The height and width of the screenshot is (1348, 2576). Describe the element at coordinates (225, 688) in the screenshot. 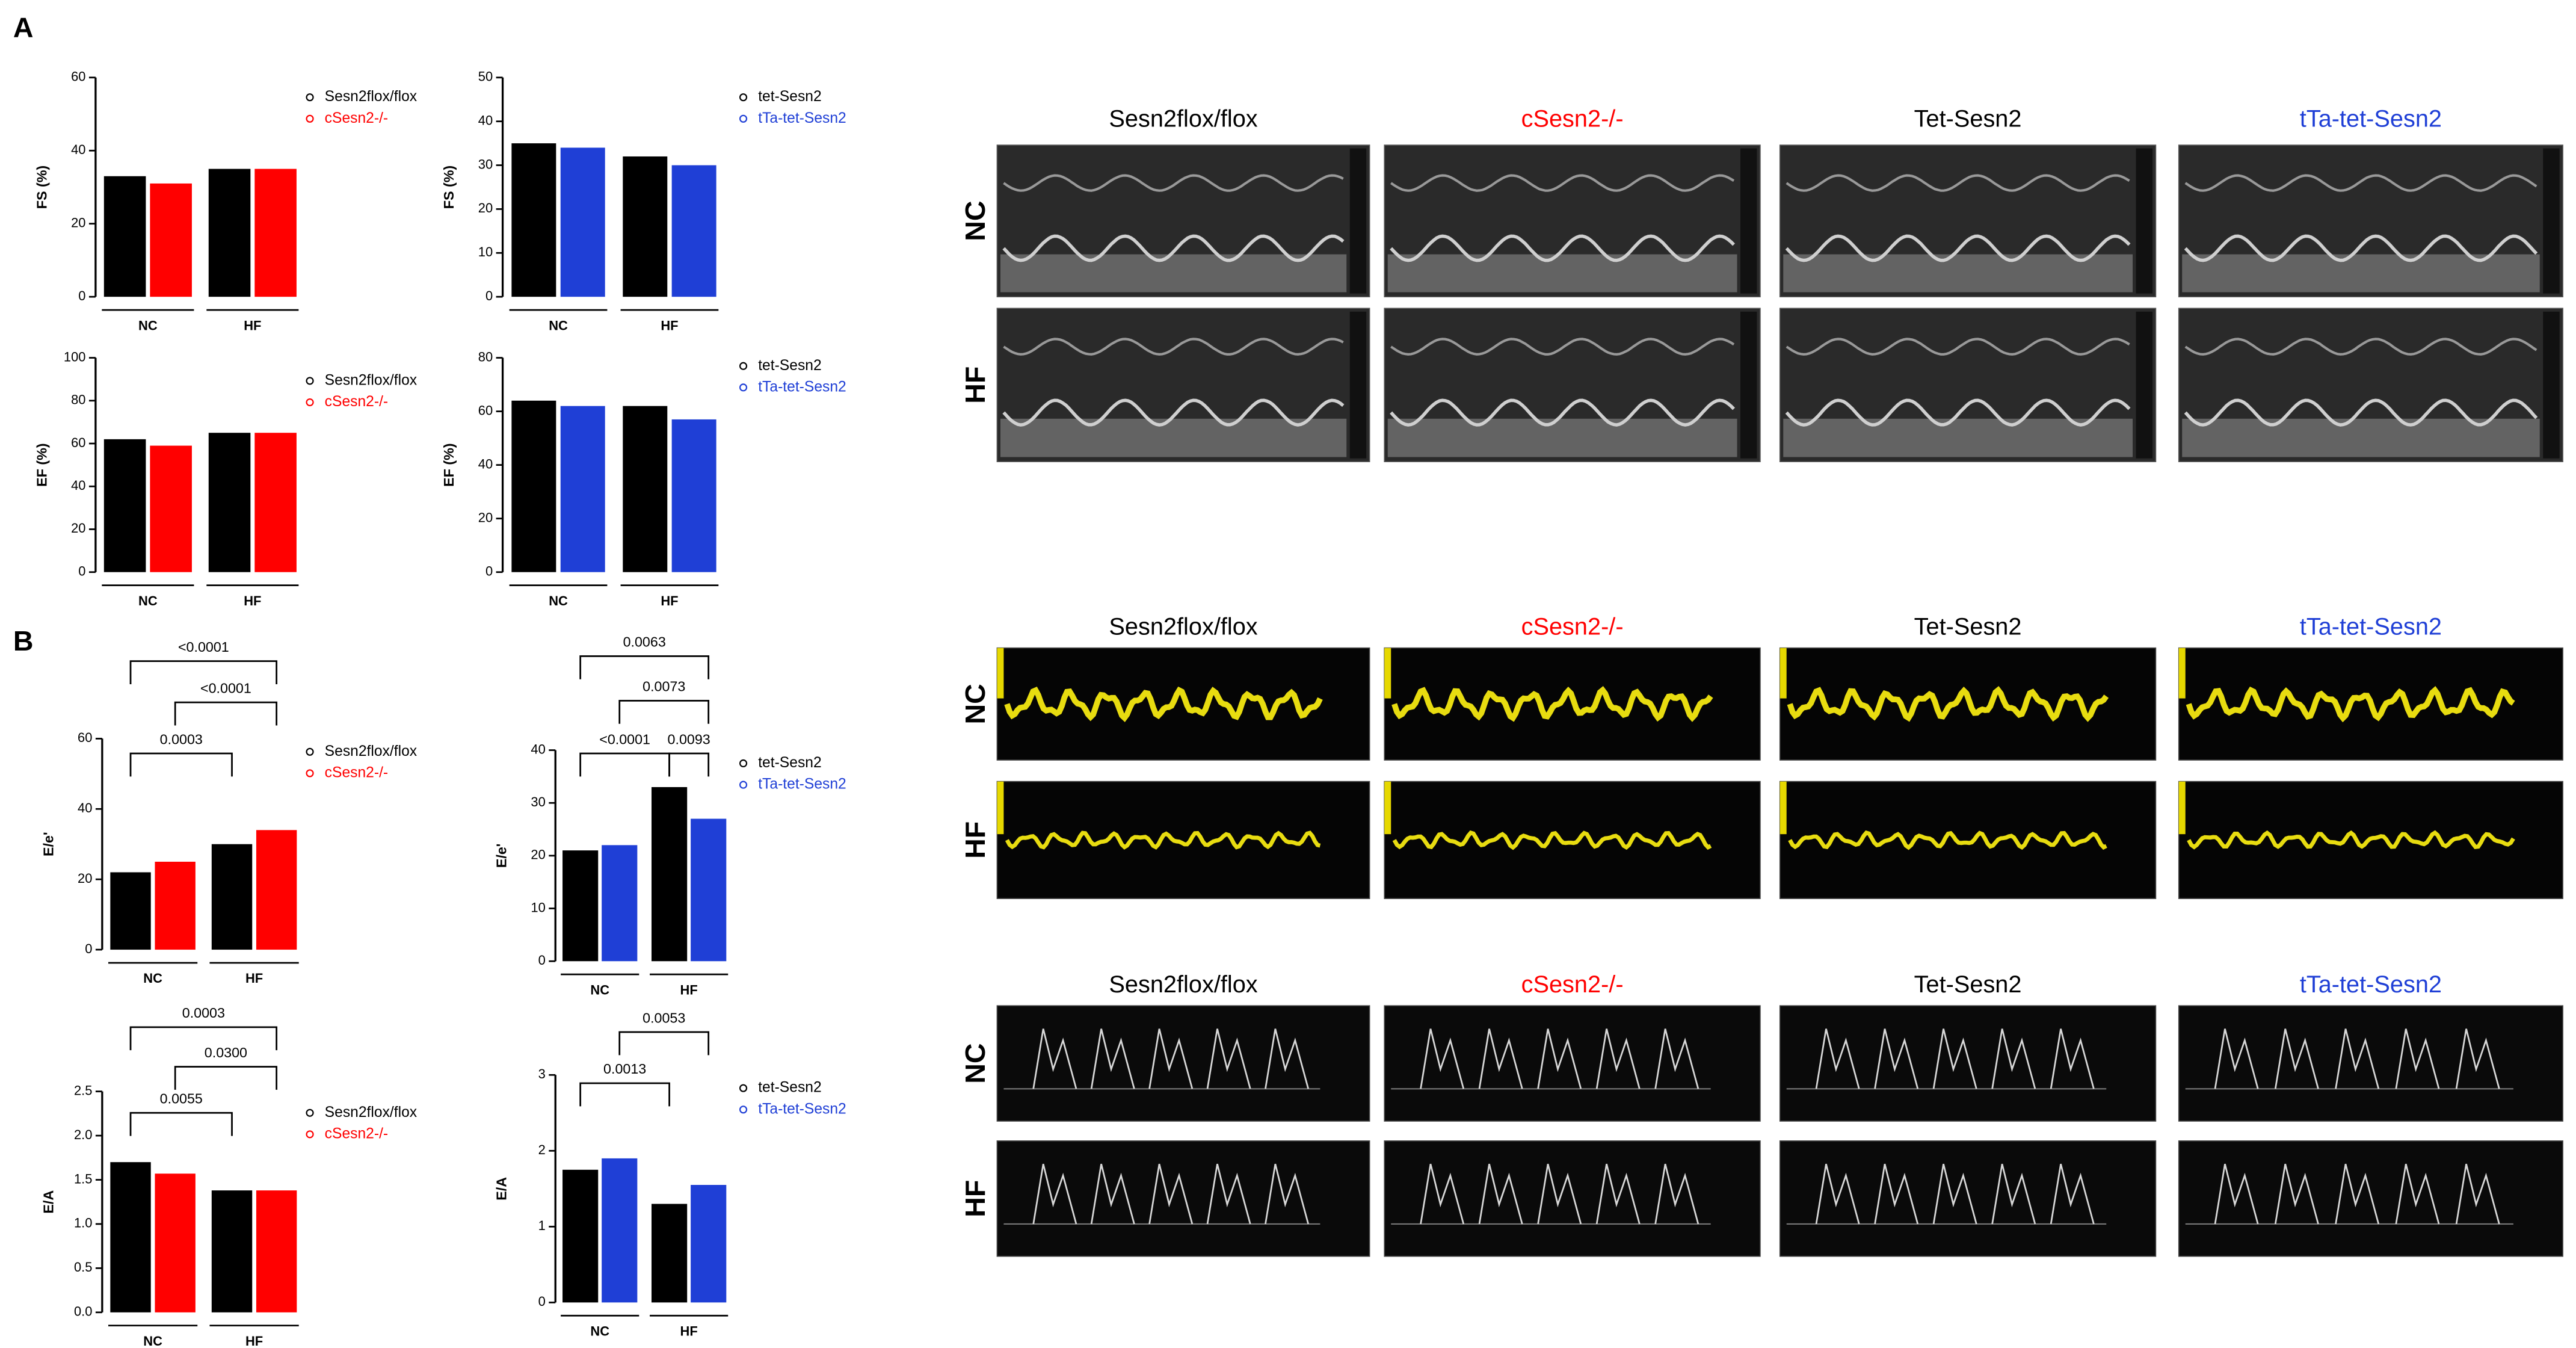

I see `p-value: <0.0001` at that location.